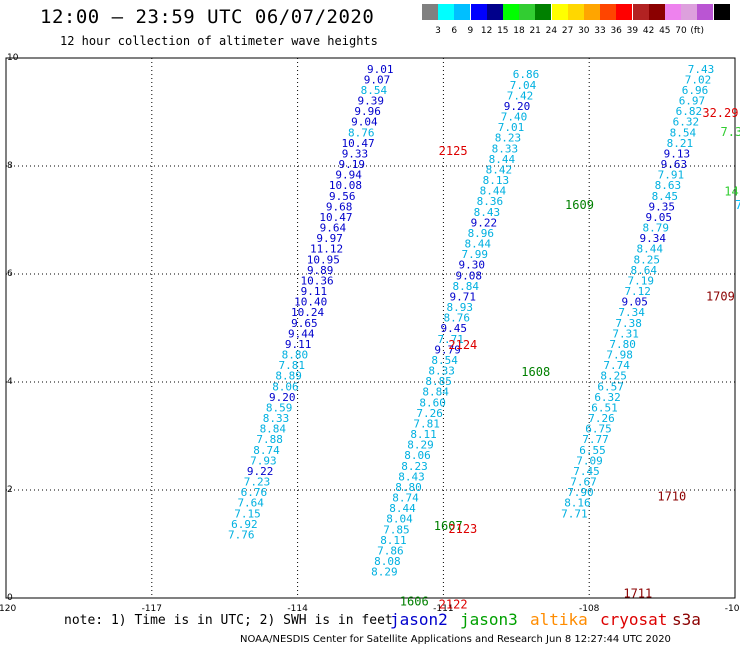 The image size is (740, 650). Describe the element at coordinates (604, 407) in the screenshot. I see `swh-value-label: 6.51` at that location.